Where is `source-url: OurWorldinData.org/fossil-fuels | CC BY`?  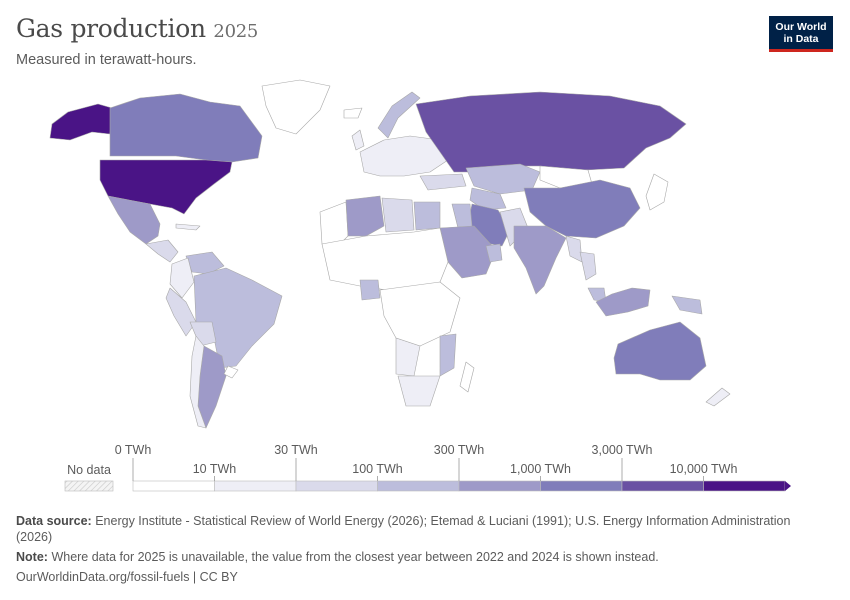 source-url: OurWorldinData.org/fossil-fuels | CC BY is located at coordinates (127, 577).